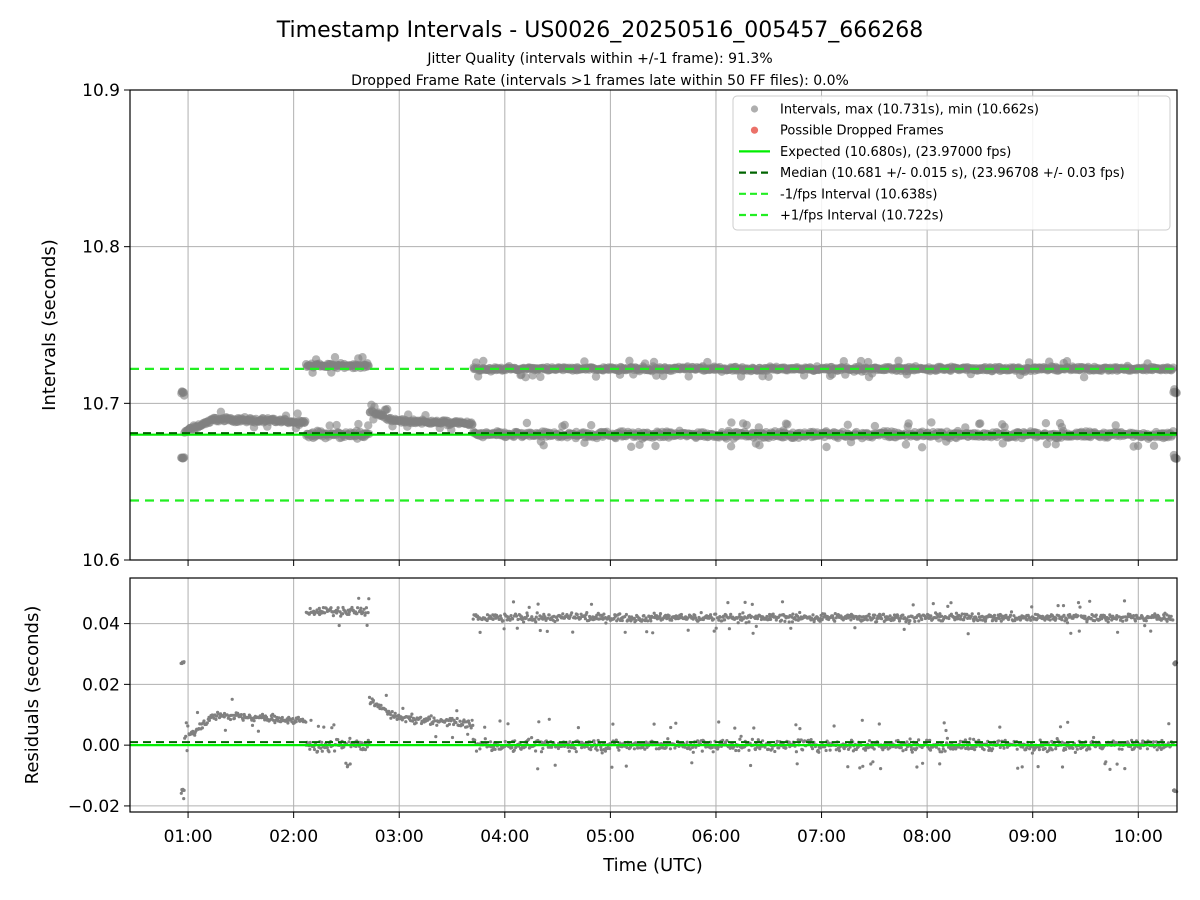 This screenshot has width=1200, height=900. I want to click on legend-entry-label: Possible Dropped Frames, so click(862, 131).